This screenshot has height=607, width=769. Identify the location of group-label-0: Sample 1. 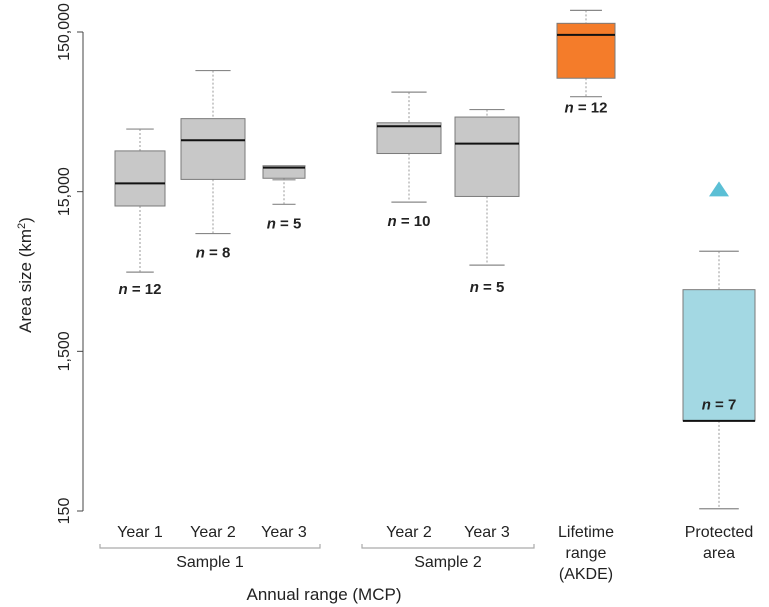
(210, 562).